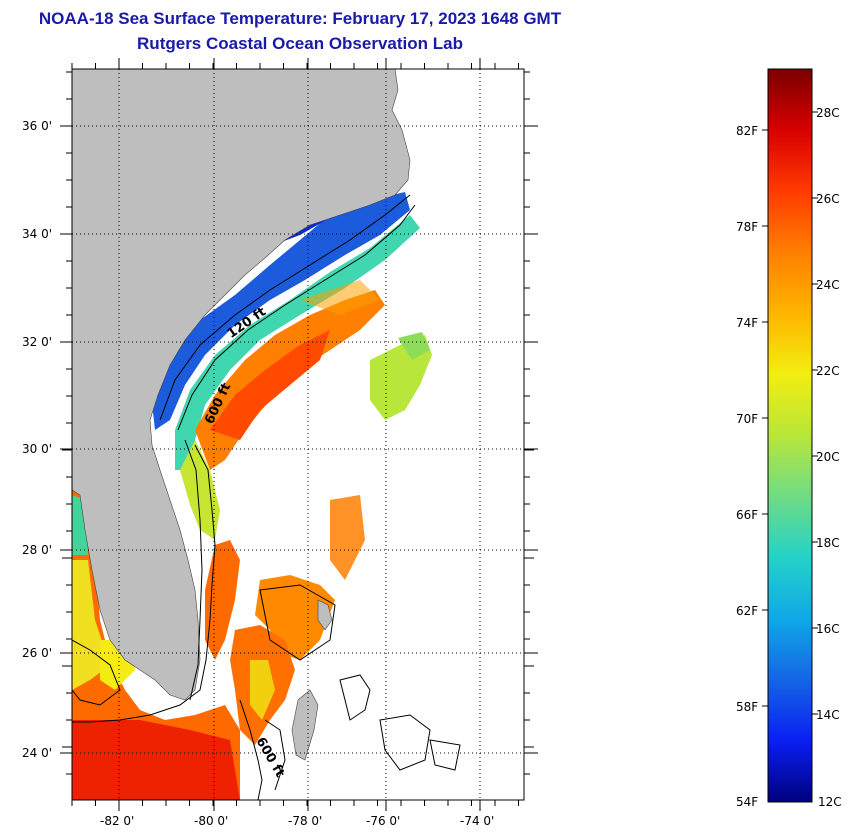 The image size is (849, 832). I want to click on cb-label-24C: 24C, so click(828, 285).